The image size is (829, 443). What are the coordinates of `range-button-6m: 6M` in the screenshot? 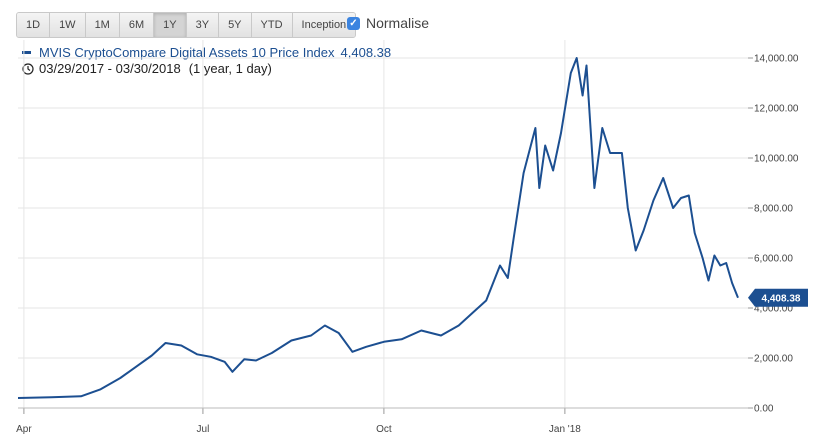 It's located at (137, 25).